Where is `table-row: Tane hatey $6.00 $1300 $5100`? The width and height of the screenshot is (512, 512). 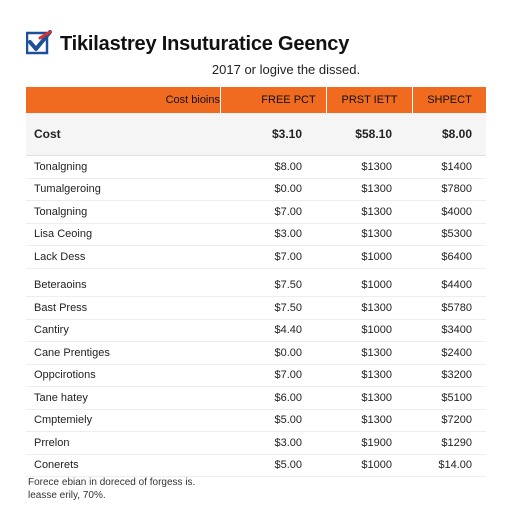
table-row: Tane hatey $6.00 $1300 $5100 is located at coordinates (256, 398).